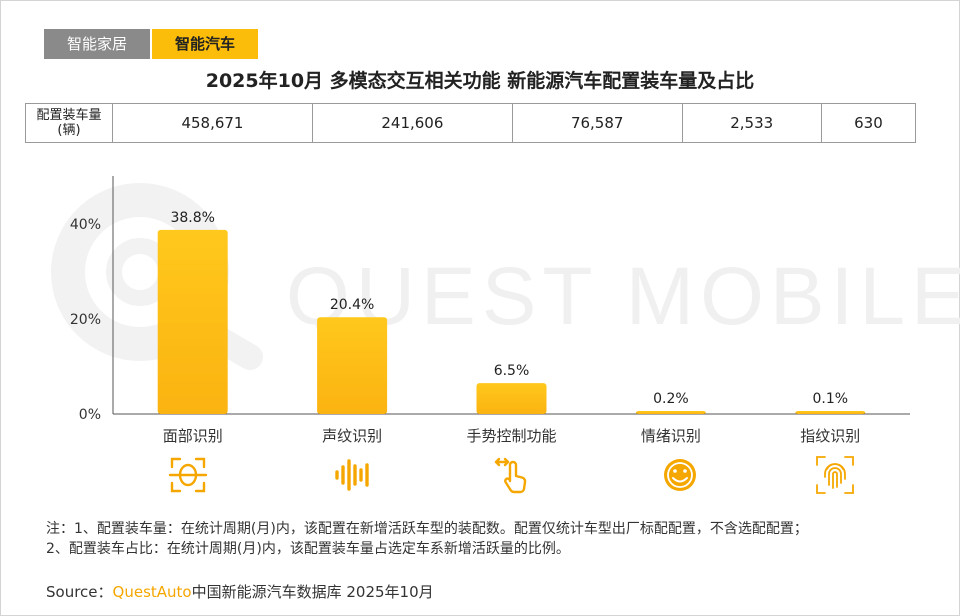  What do you see at coordinates (192, 218) in the screenshot?
I see `data-label: 38.8%` at bounding box center [192, 218].